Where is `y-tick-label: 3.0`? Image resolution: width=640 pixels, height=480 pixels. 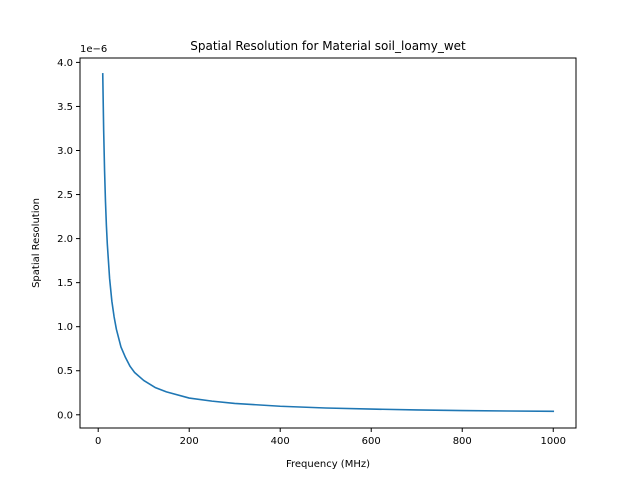
y-tick-label: 3.0 is located at coordinates (65, 151).